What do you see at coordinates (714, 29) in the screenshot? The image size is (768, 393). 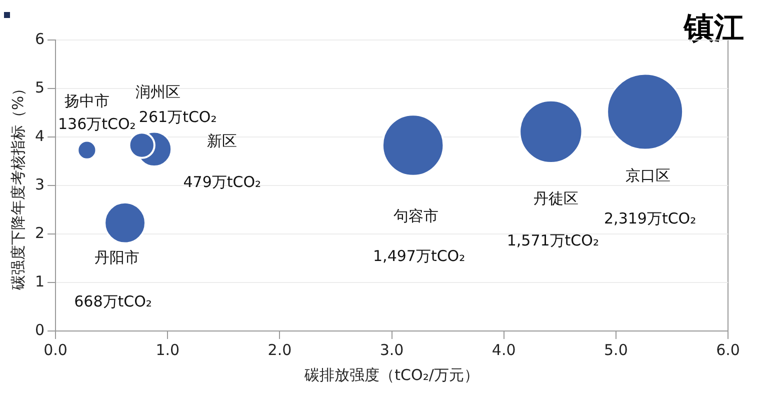 I see `chart-title: 镇江` at bounding box center [714, 29].